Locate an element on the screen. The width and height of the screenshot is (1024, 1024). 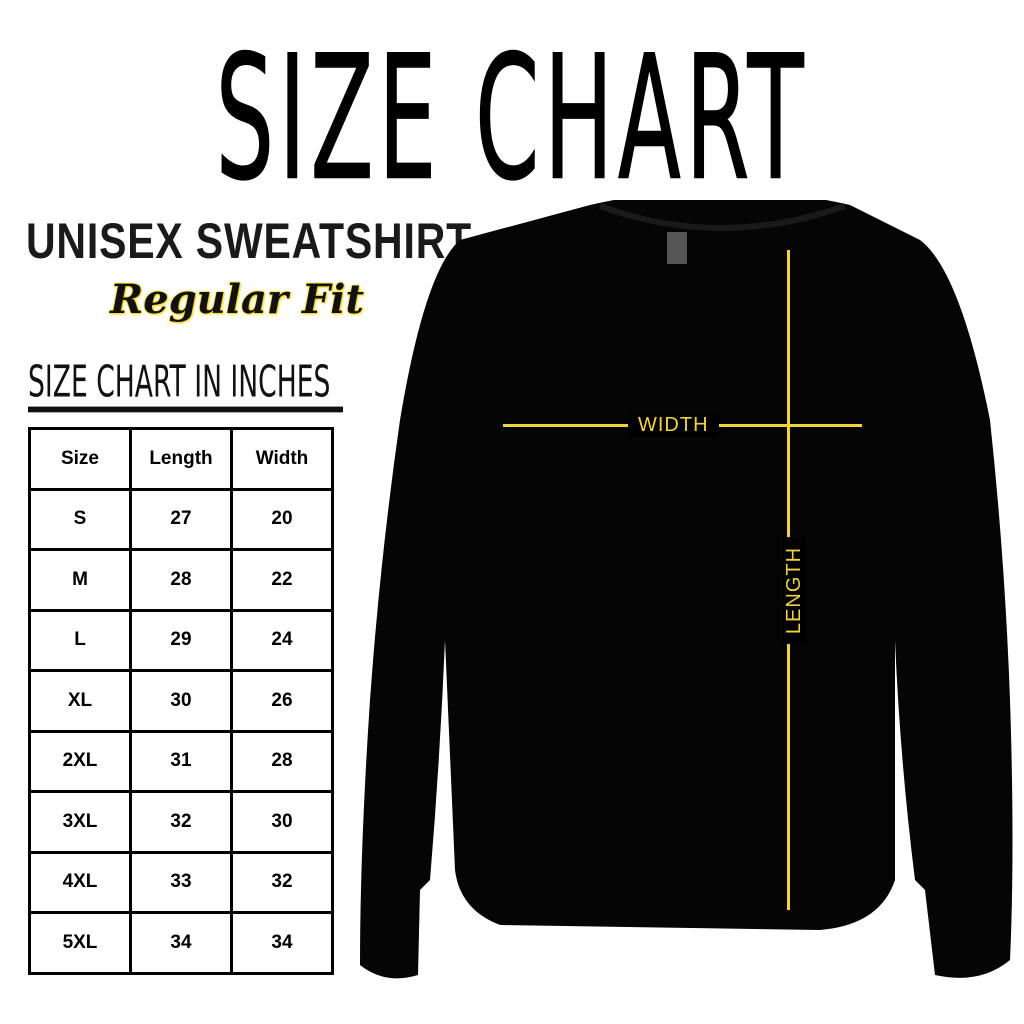
table-row: L 29 24 is located at coordinates (181, 640).